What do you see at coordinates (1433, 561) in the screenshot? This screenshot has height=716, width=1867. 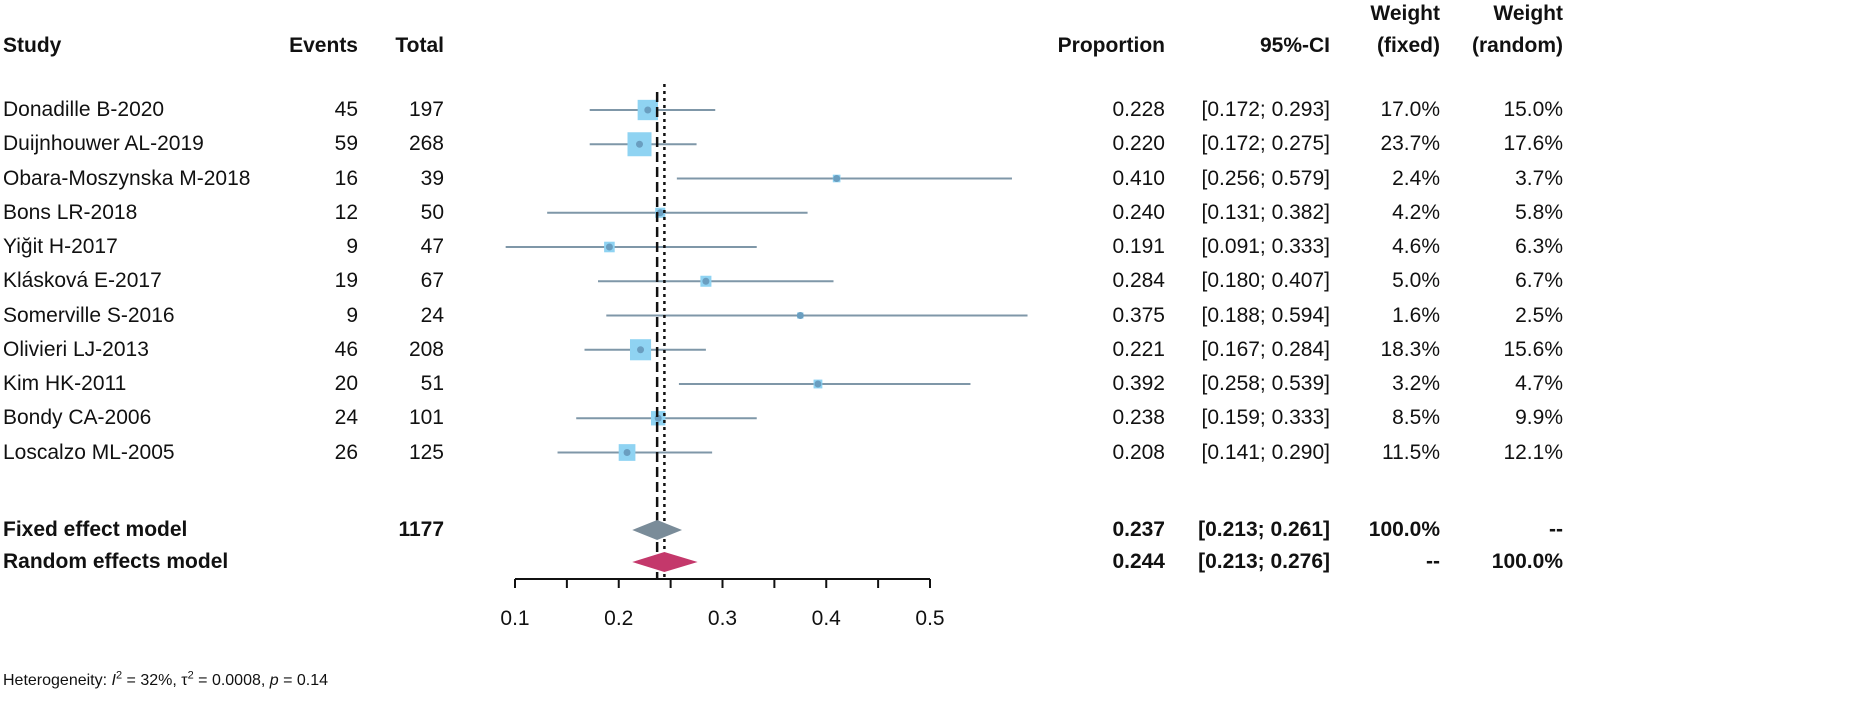 I see `random-weight-fixed: --` at bounding box center [1433, 561].